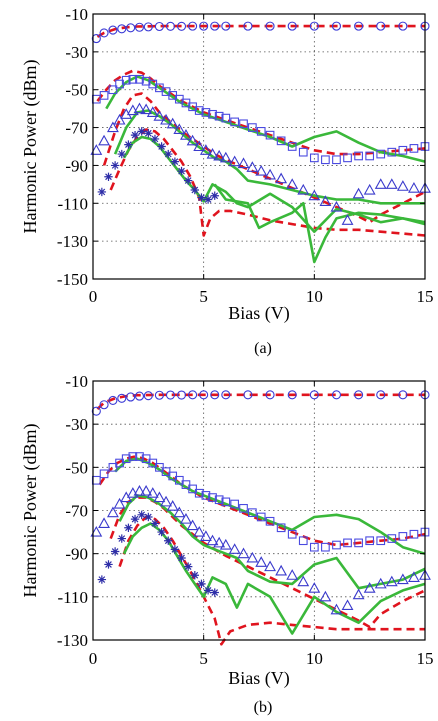 The width and height of the screenshot is (438, 721). I want to click on x-tick-label: 5, so click(203, 296).